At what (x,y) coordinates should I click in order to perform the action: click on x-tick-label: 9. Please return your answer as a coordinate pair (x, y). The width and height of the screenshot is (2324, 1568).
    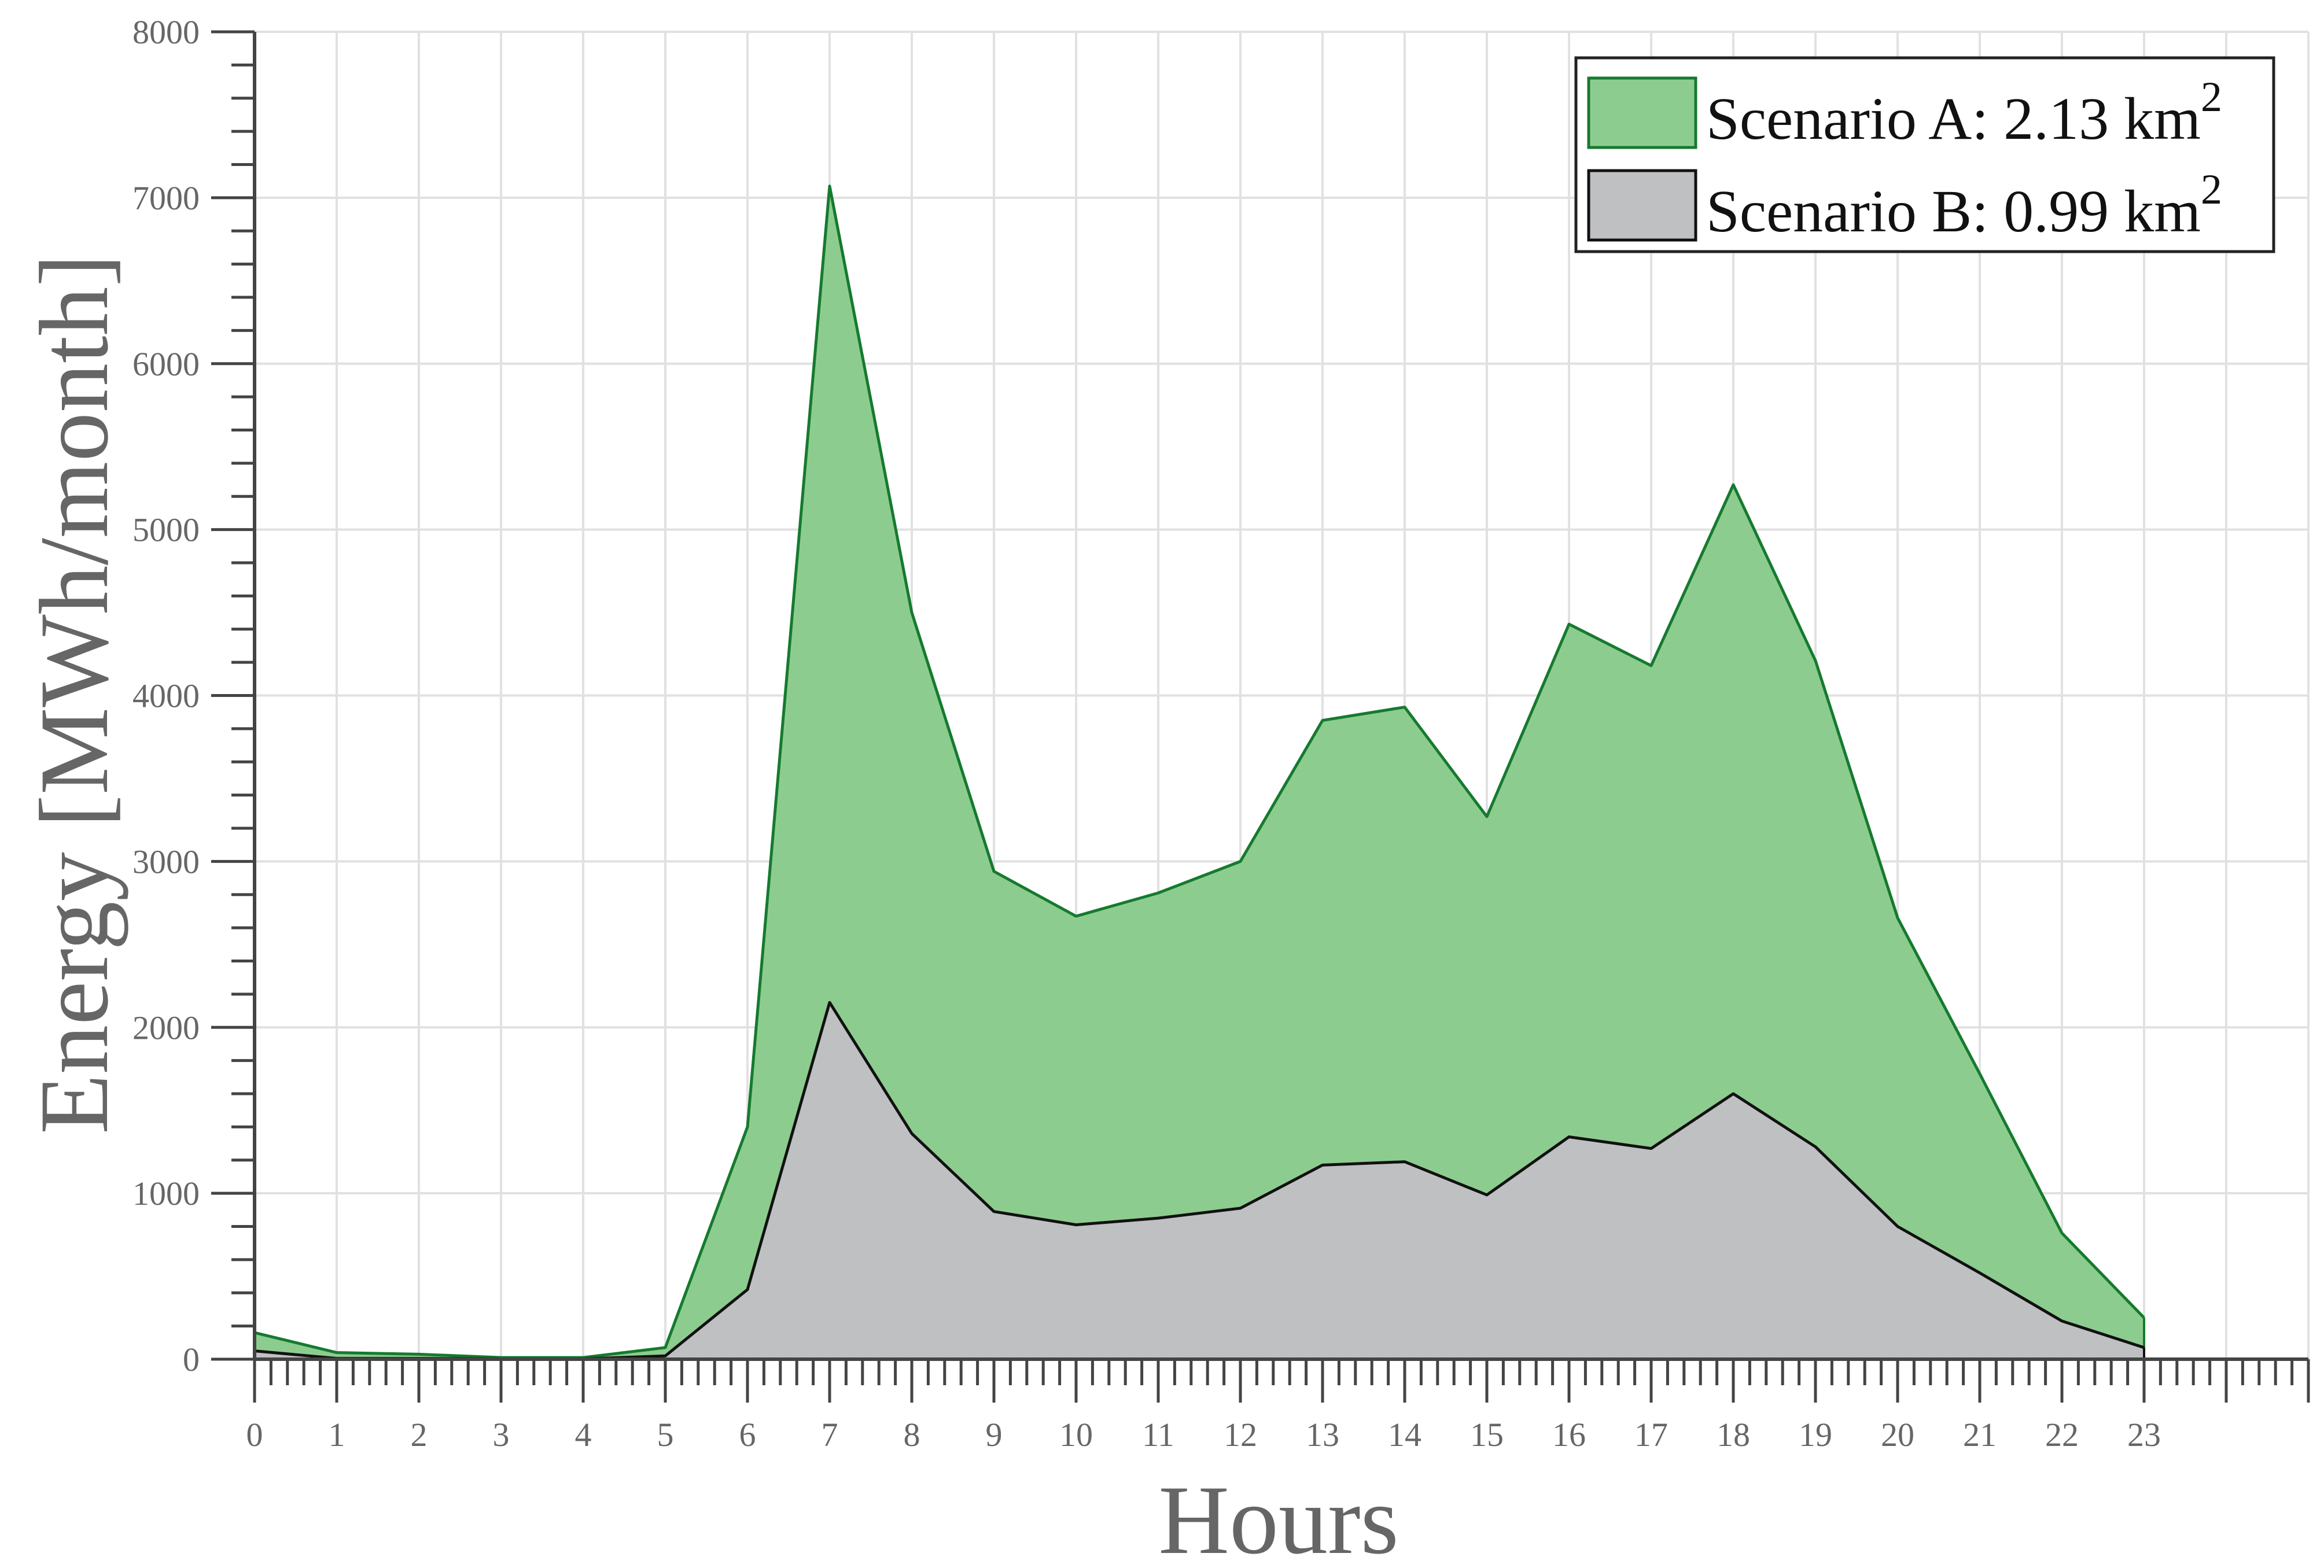
    Looking at the image, I should click on (994, 1434).